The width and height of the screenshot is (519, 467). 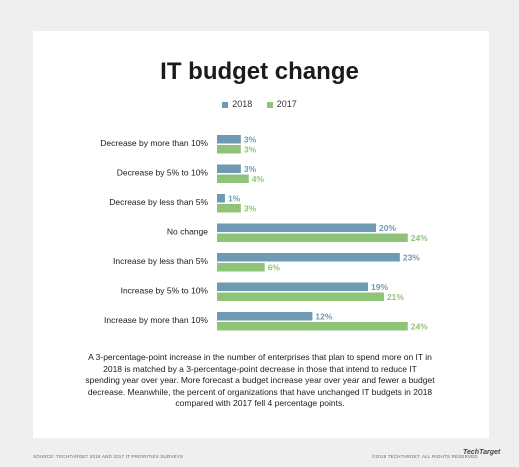 I want to click on category-label: Decrease by less than 5%, so click(x=158, y=202).